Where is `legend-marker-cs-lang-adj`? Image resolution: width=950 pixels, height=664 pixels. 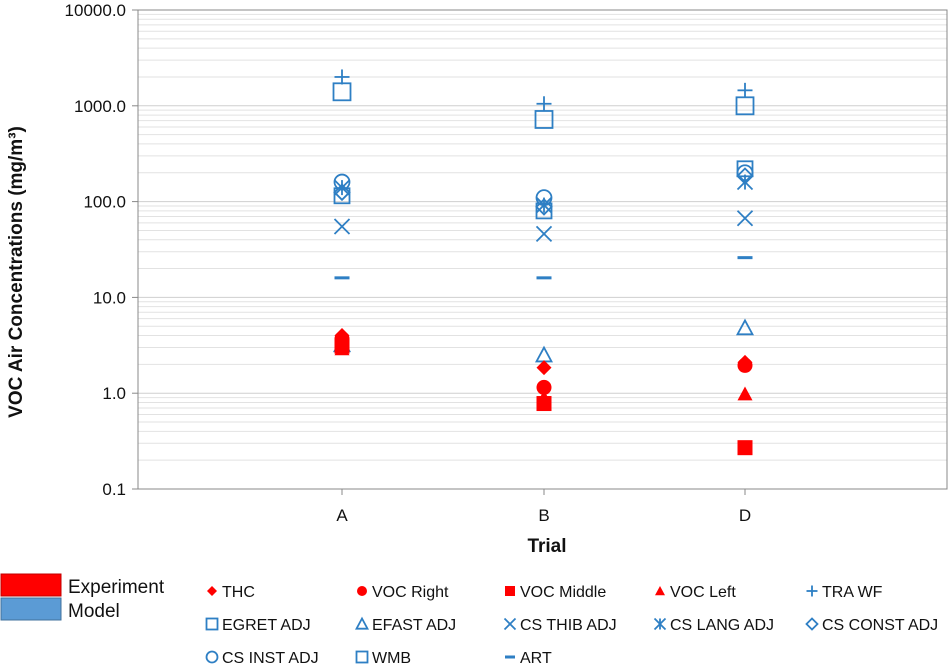 legend-marker-cs-lang-adj is located at coordinates (660, 624).